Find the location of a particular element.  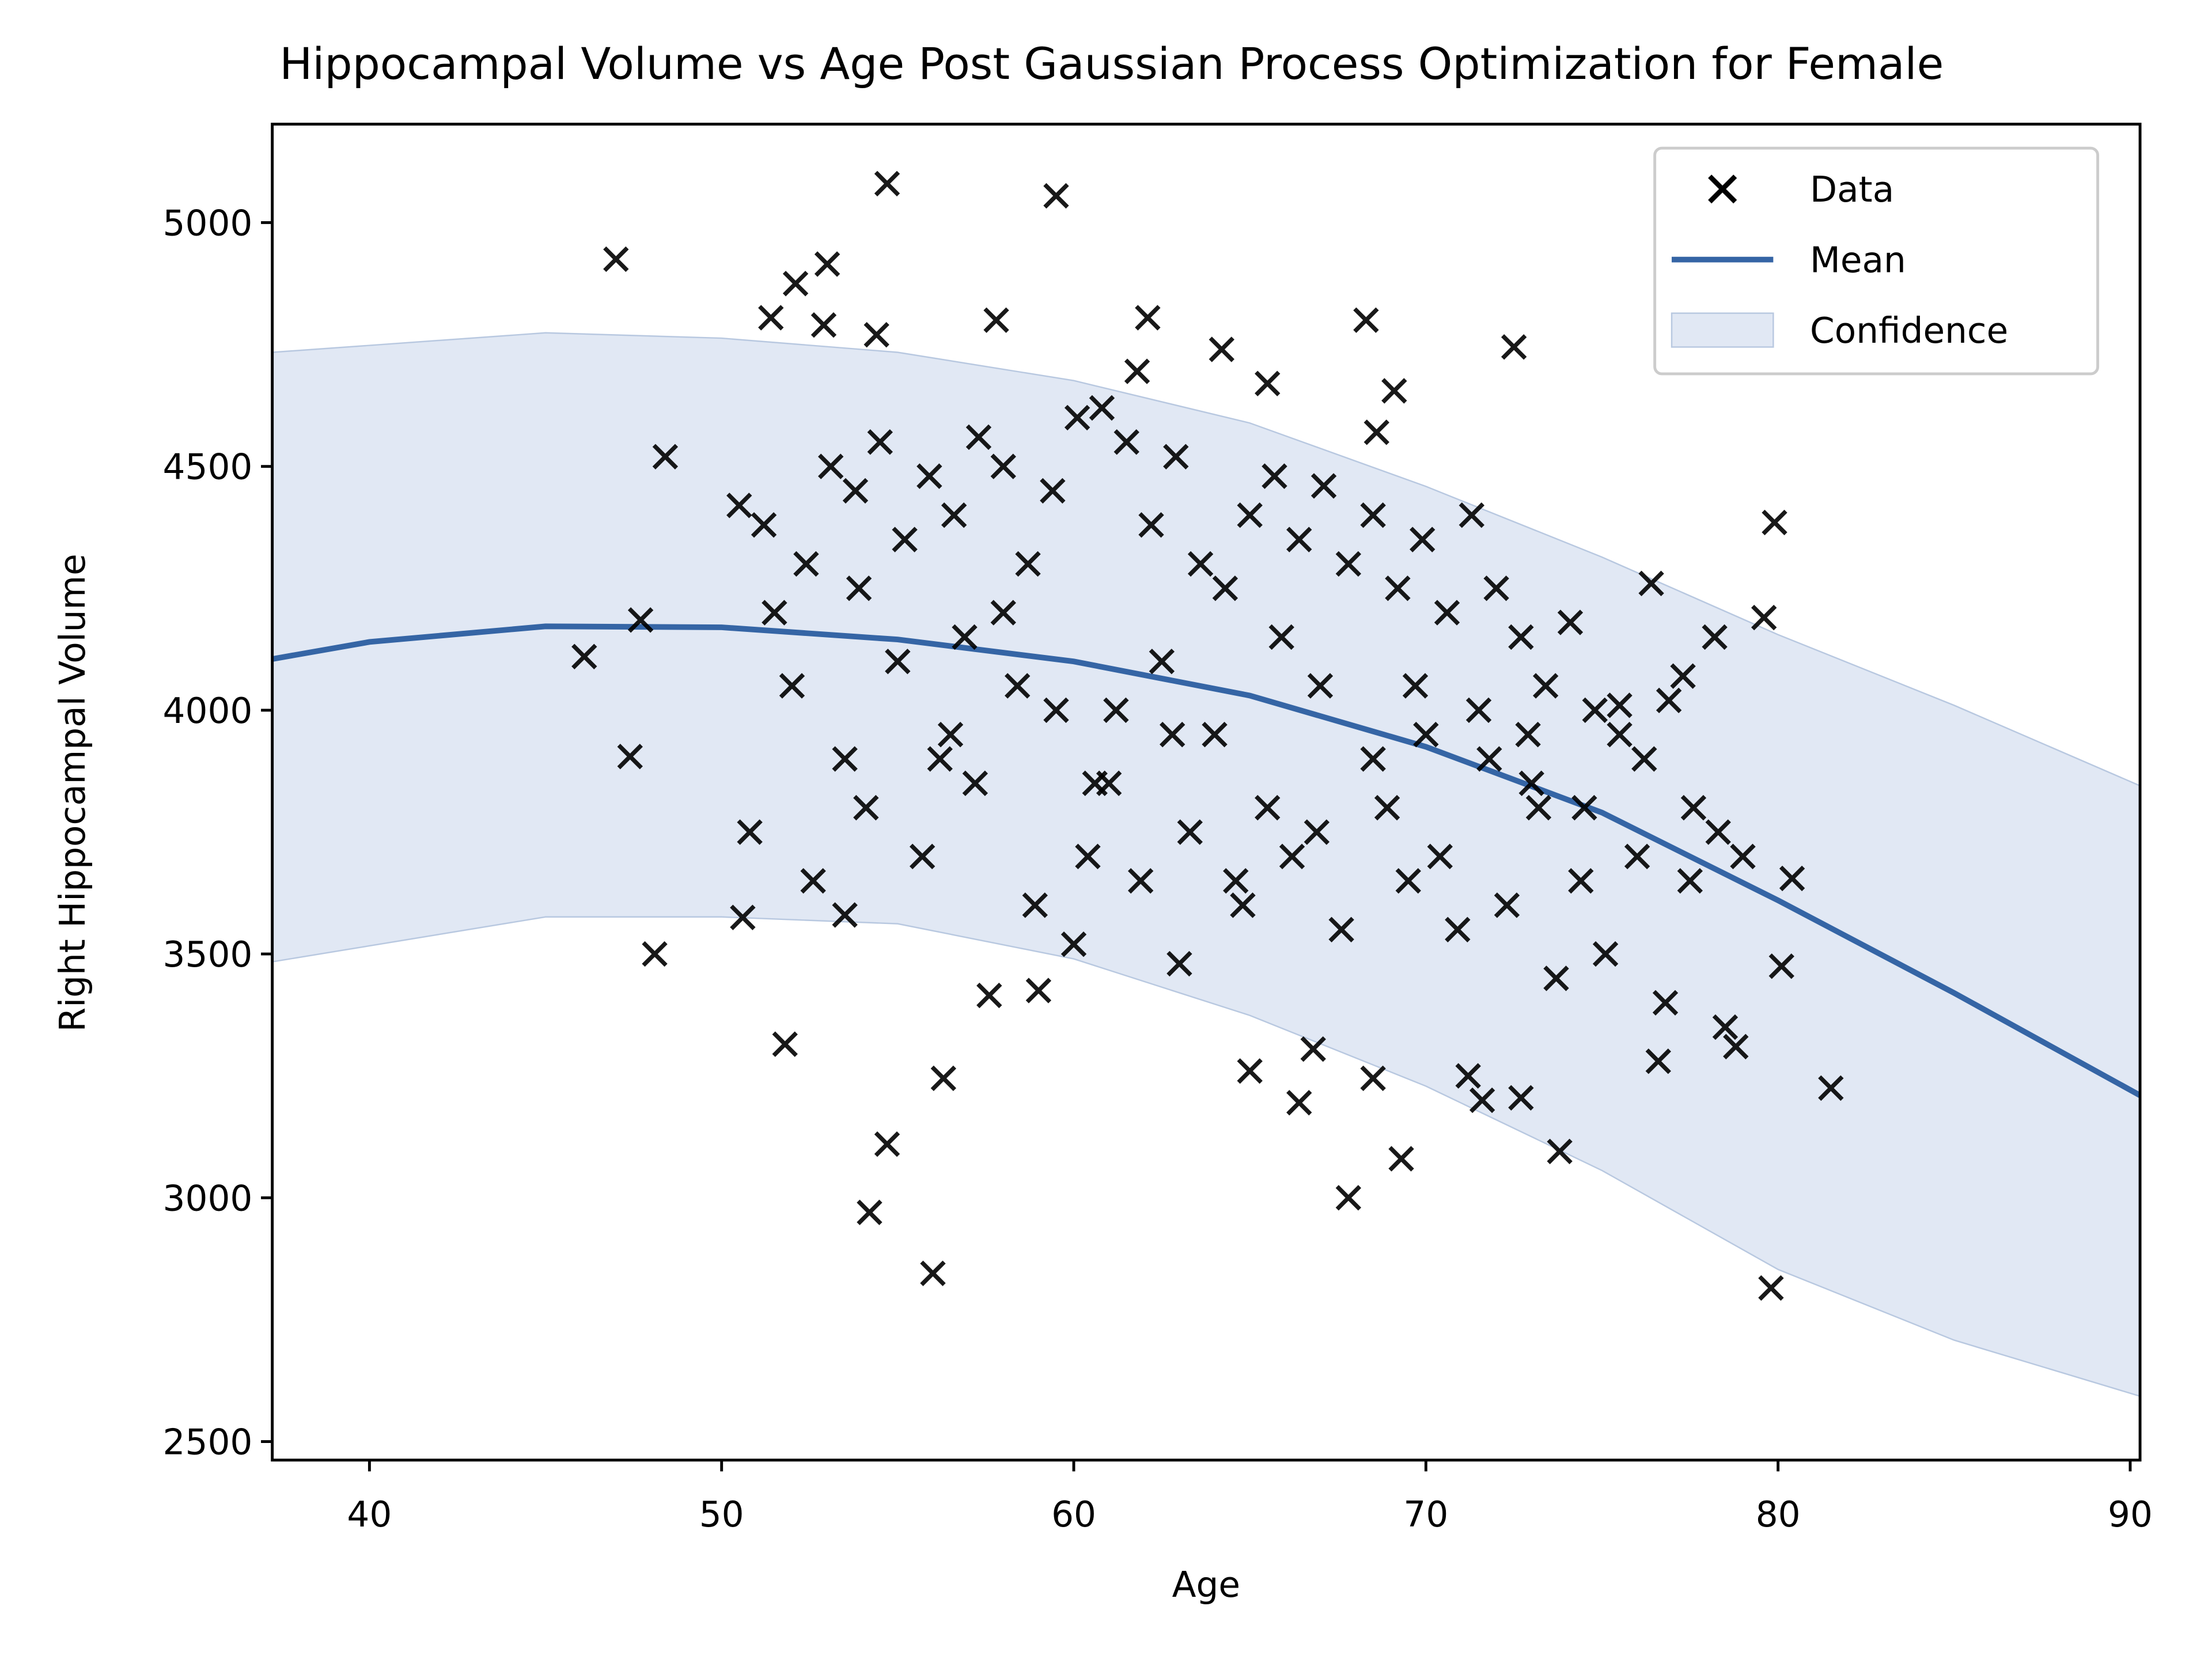

legend-patch is located at coordinates (1722, 330).